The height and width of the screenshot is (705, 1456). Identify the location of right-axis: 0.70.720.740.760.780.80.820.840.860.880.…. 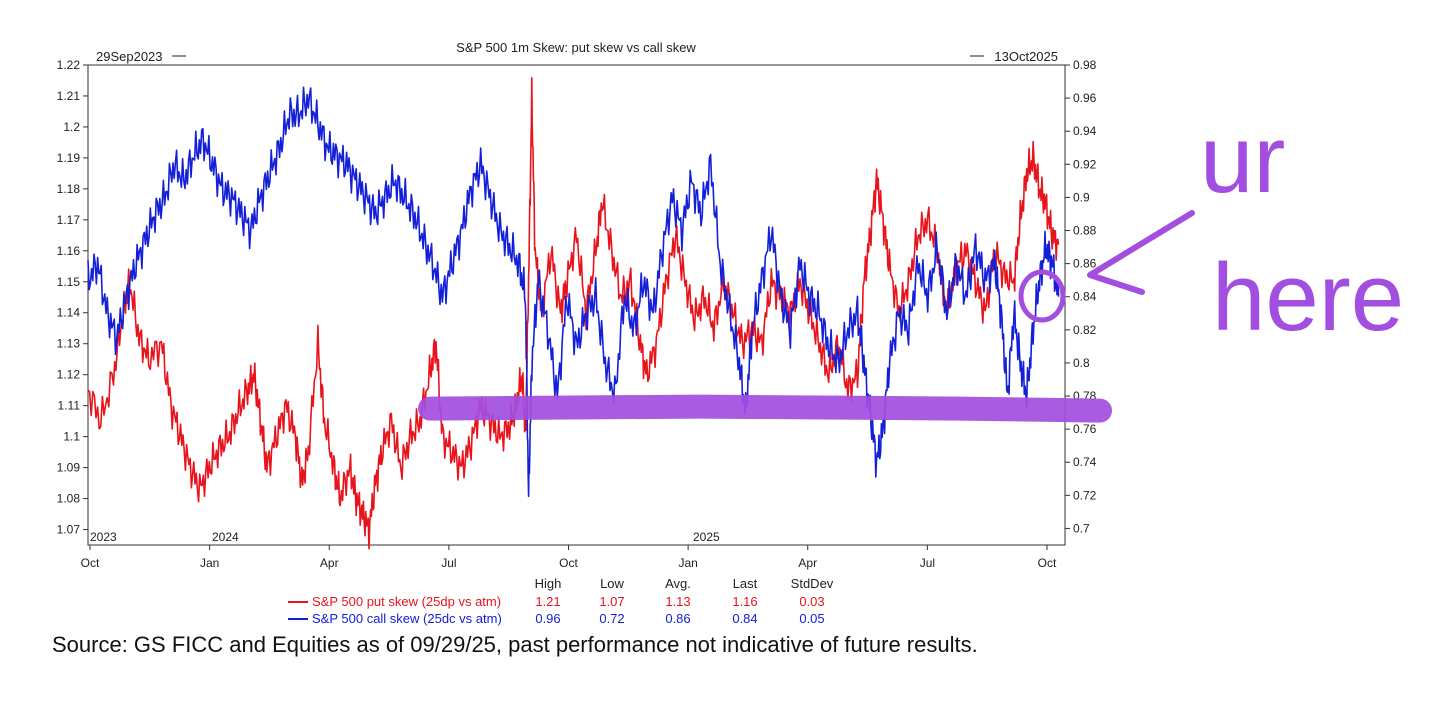
(1081, 296).